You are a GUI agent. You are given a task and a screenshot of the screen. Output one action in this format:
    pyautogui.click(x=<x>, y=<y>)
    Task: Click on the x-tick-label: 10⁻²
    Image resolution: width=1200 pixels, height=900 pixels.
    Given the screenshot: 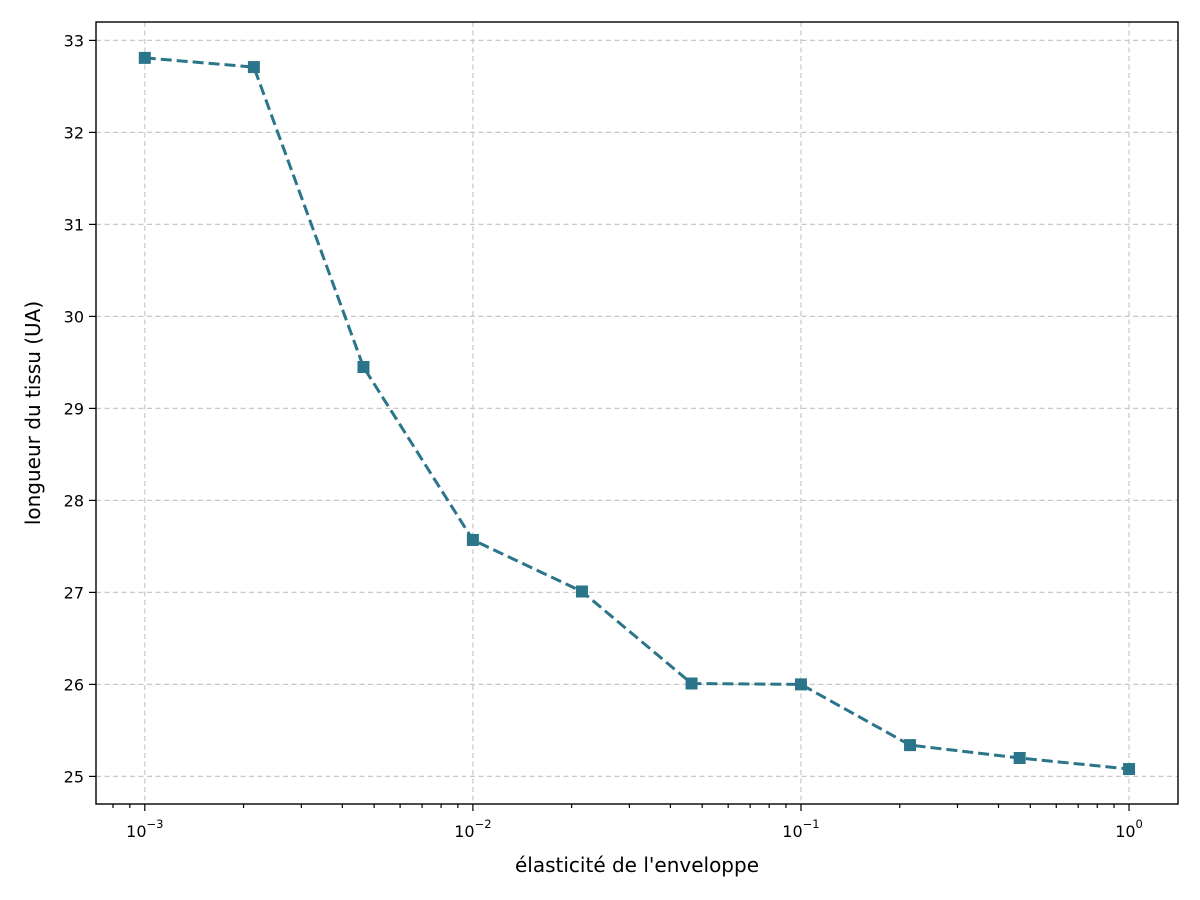 What is the action you would take?
    pyautogui.click(x=472, y=829)
    